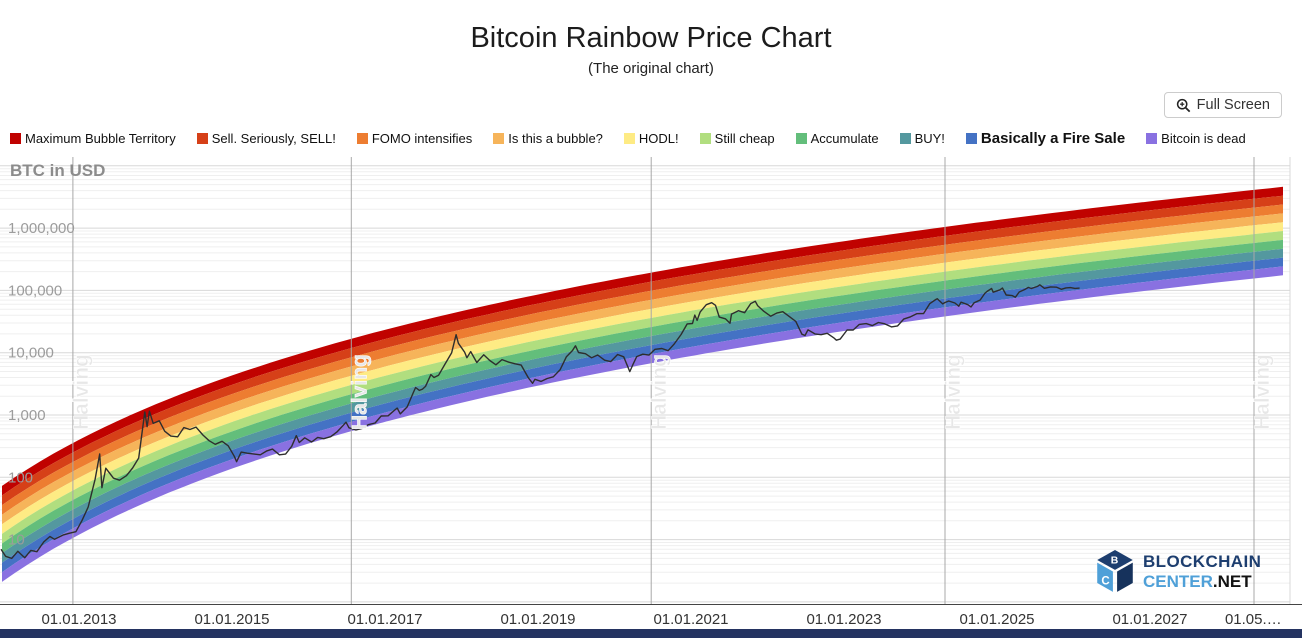 This screenshot has width=1302, height=638. I want to click on legend-item-8: Basically a Fire Sale, so click(1045, 138).